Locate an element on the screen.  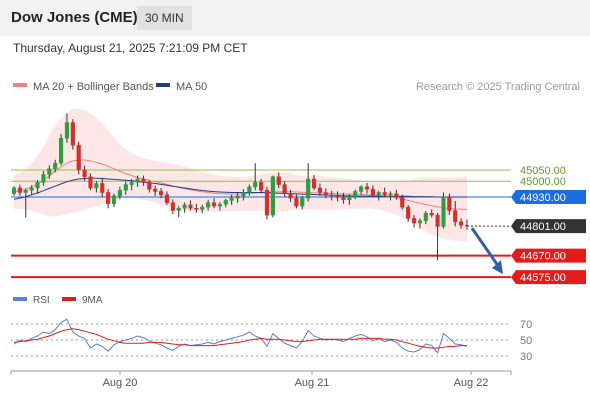
rsi-legend-label: RSI is located at coordinates (41, 300).